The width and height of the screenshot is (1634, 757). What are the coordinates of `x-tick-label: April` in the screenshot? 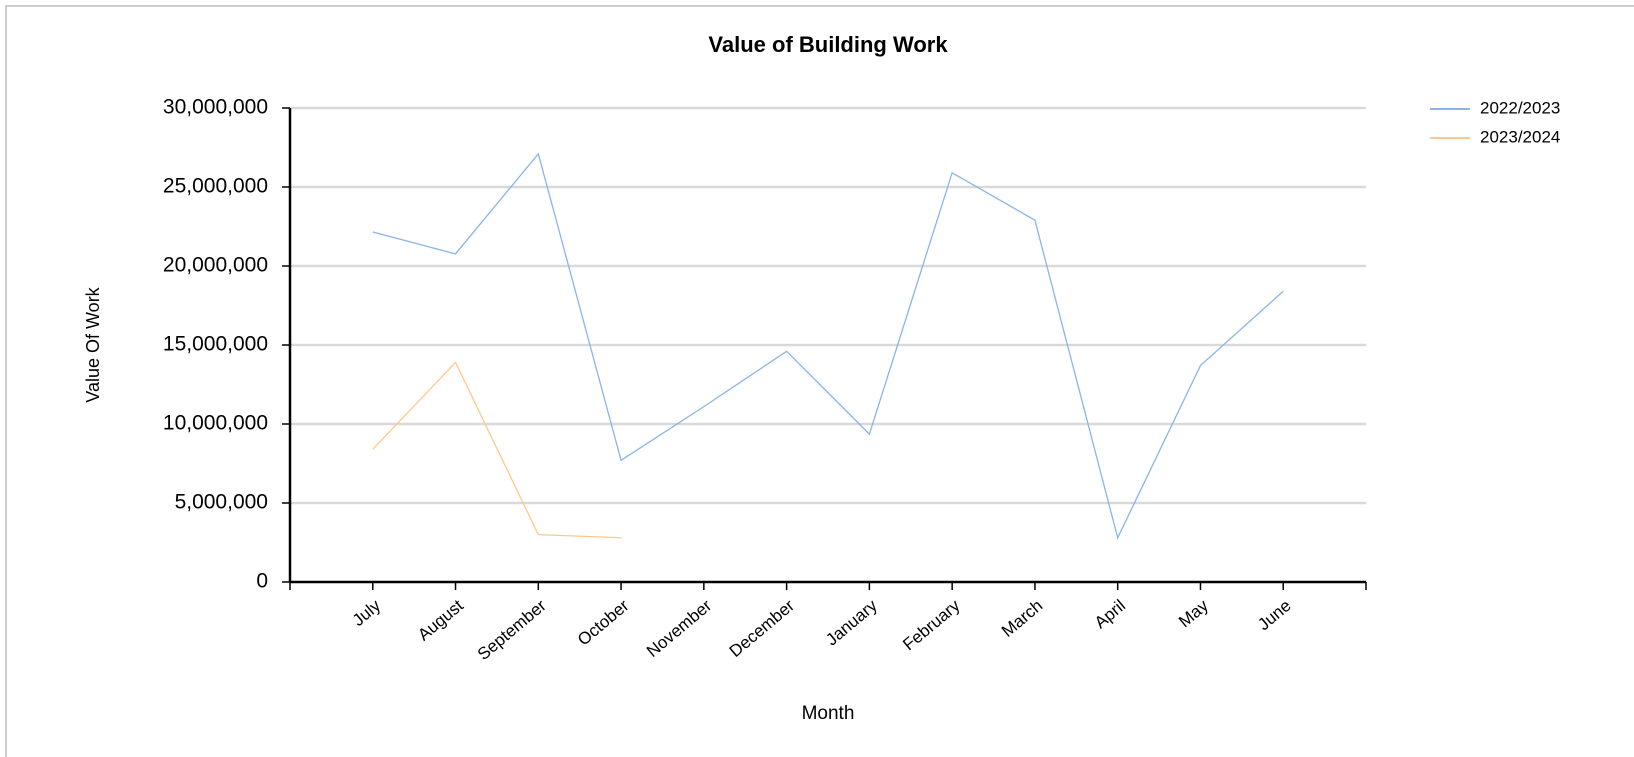 It's located at (1110, 614).